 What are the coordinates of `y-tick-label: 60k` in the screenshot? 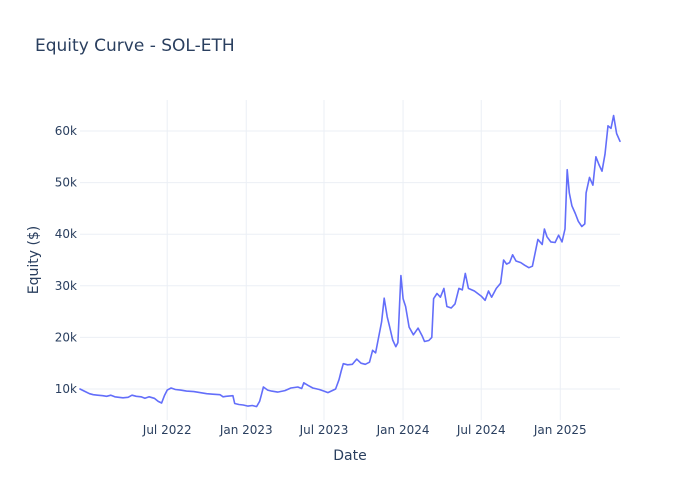 It's located at (66, 131).